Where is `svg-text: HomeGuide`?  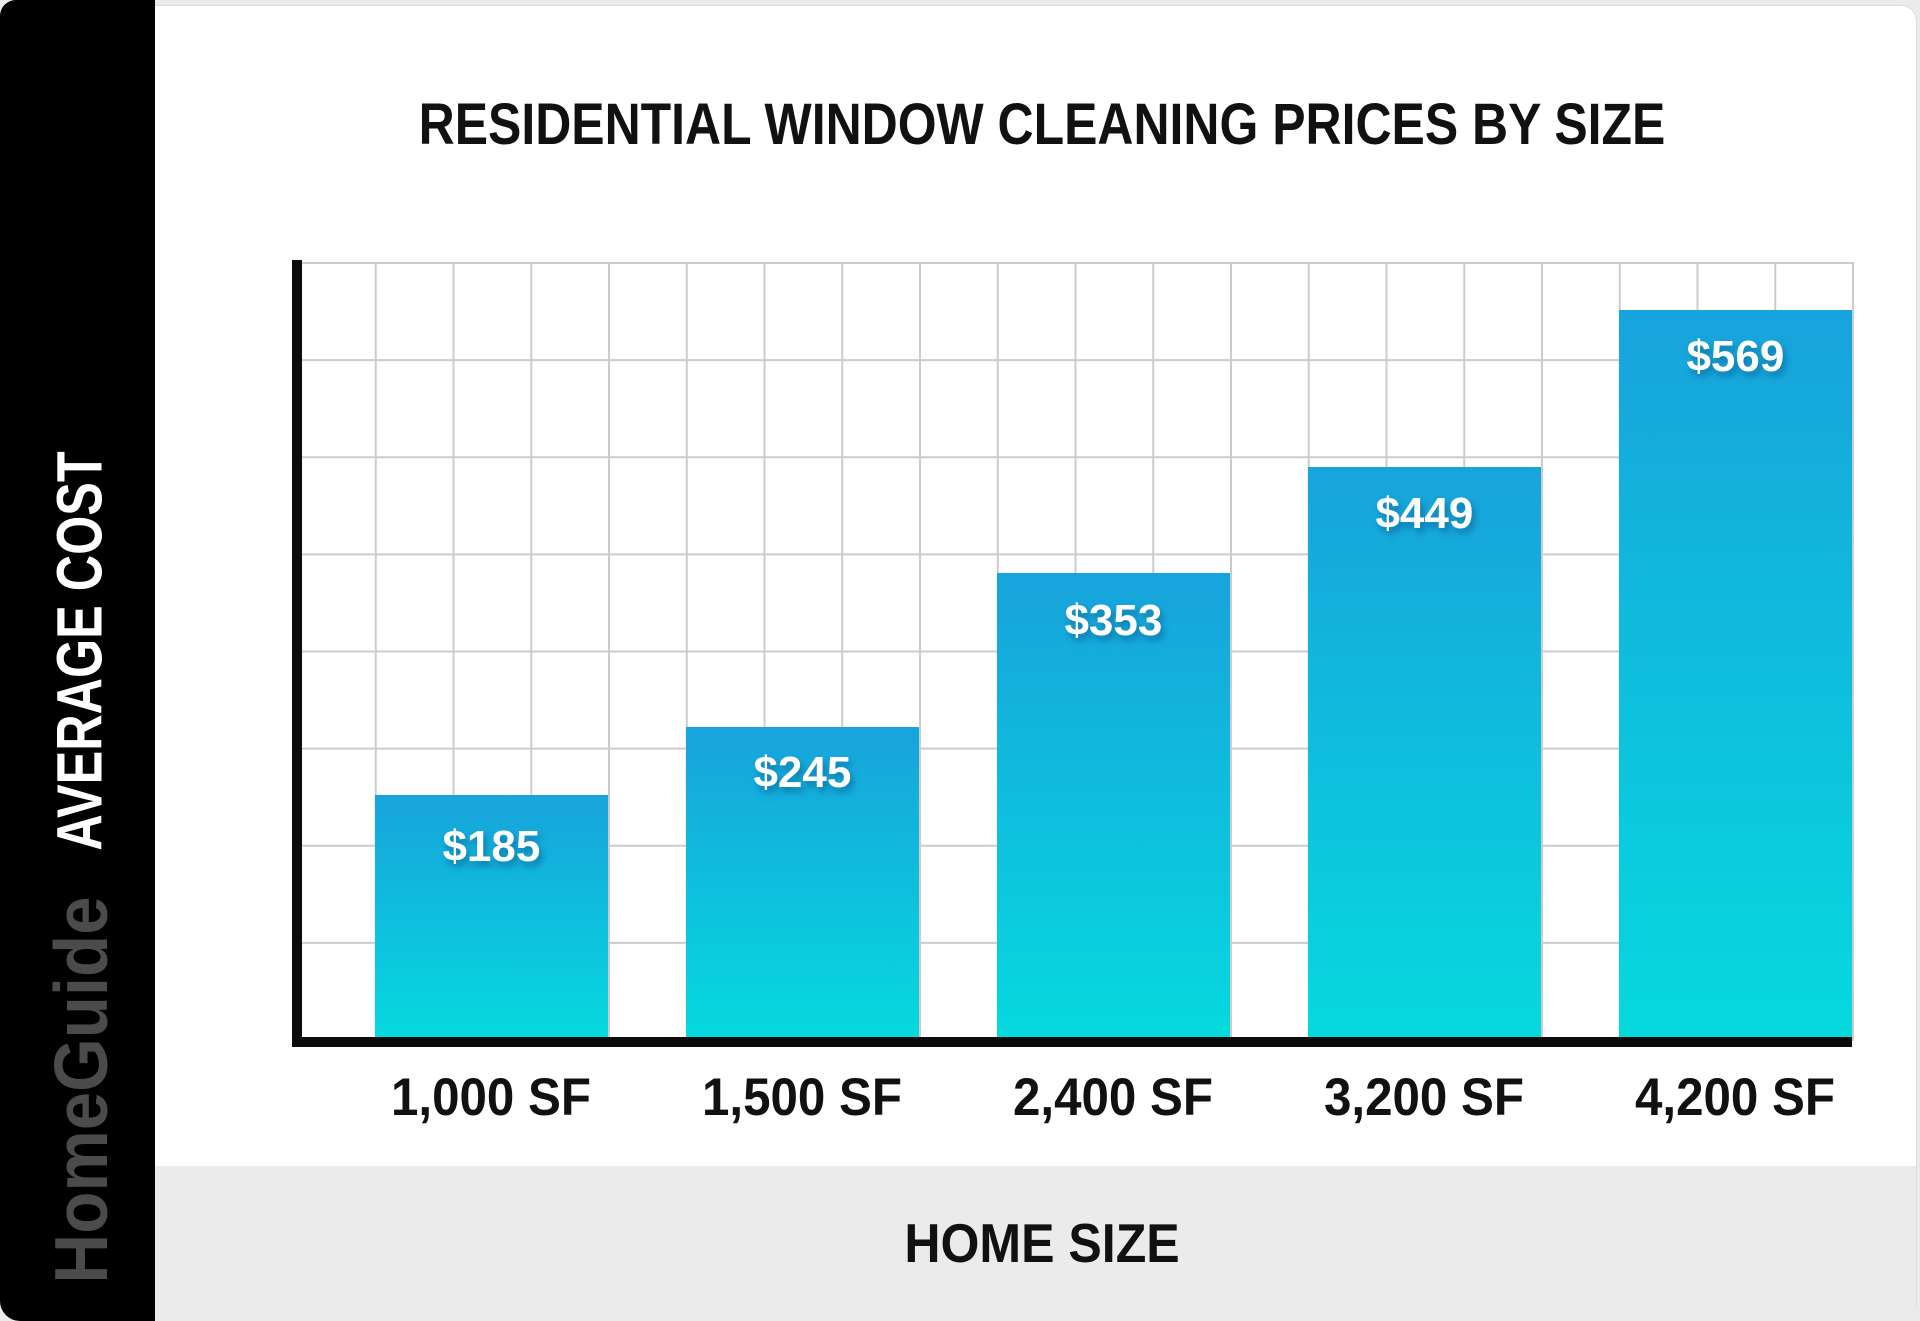 svg-text: HomeGuide is located at coordinates (81, 1089).